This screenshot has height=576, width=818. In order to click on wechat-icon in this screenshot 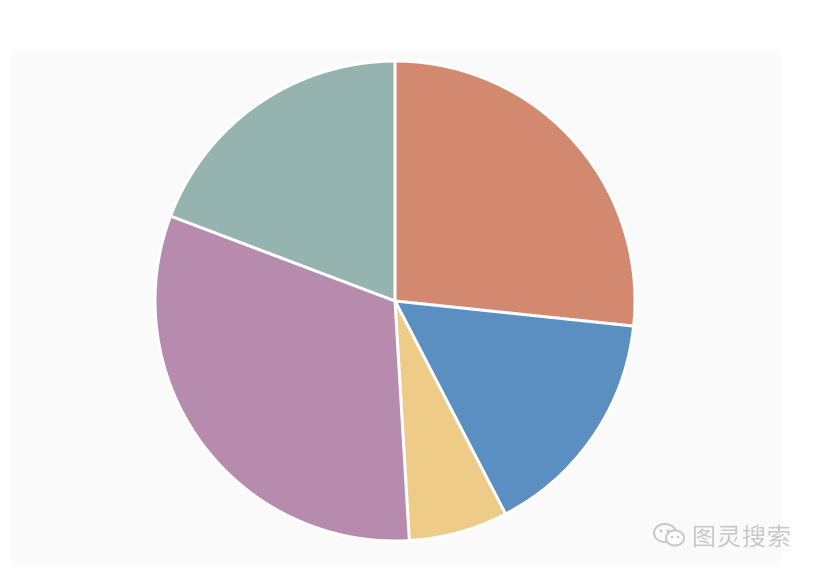, I will do `click(669, 534)`.